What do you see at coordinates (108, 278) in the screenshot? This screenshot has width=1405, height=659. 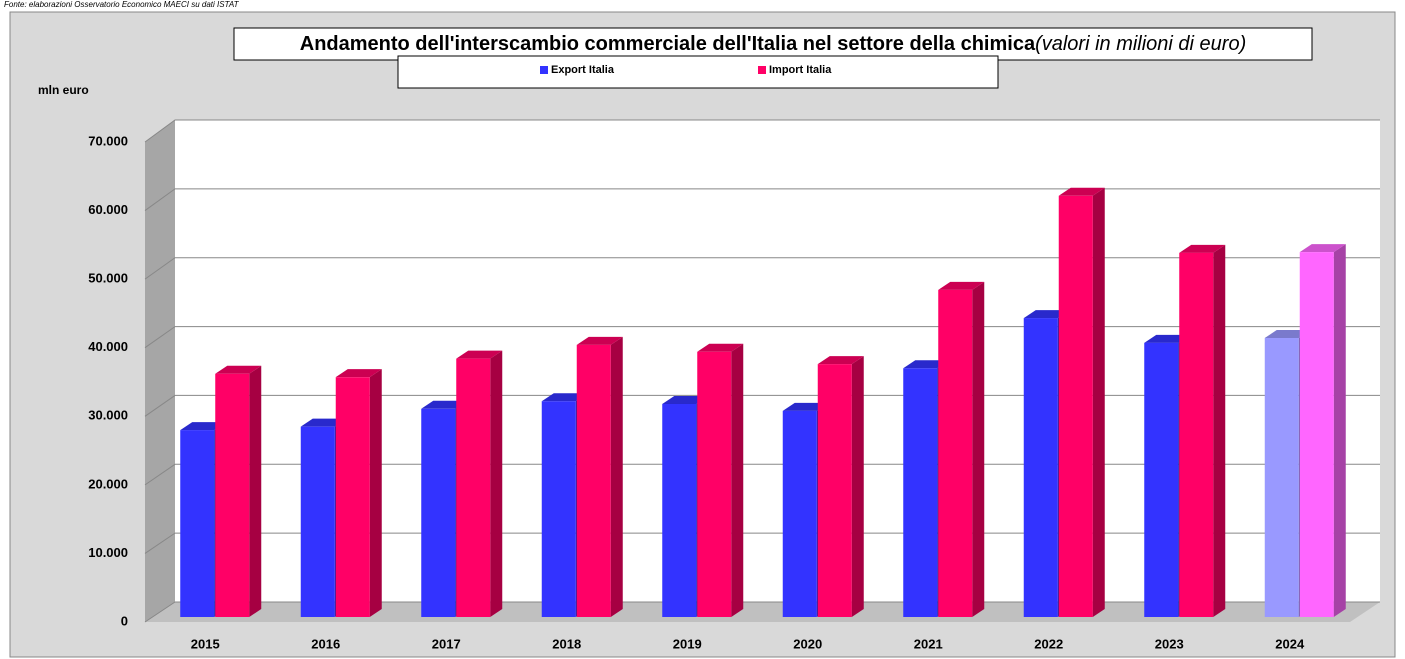 I see `y-tick-label: 50.000` at bounding box center [108, 278].